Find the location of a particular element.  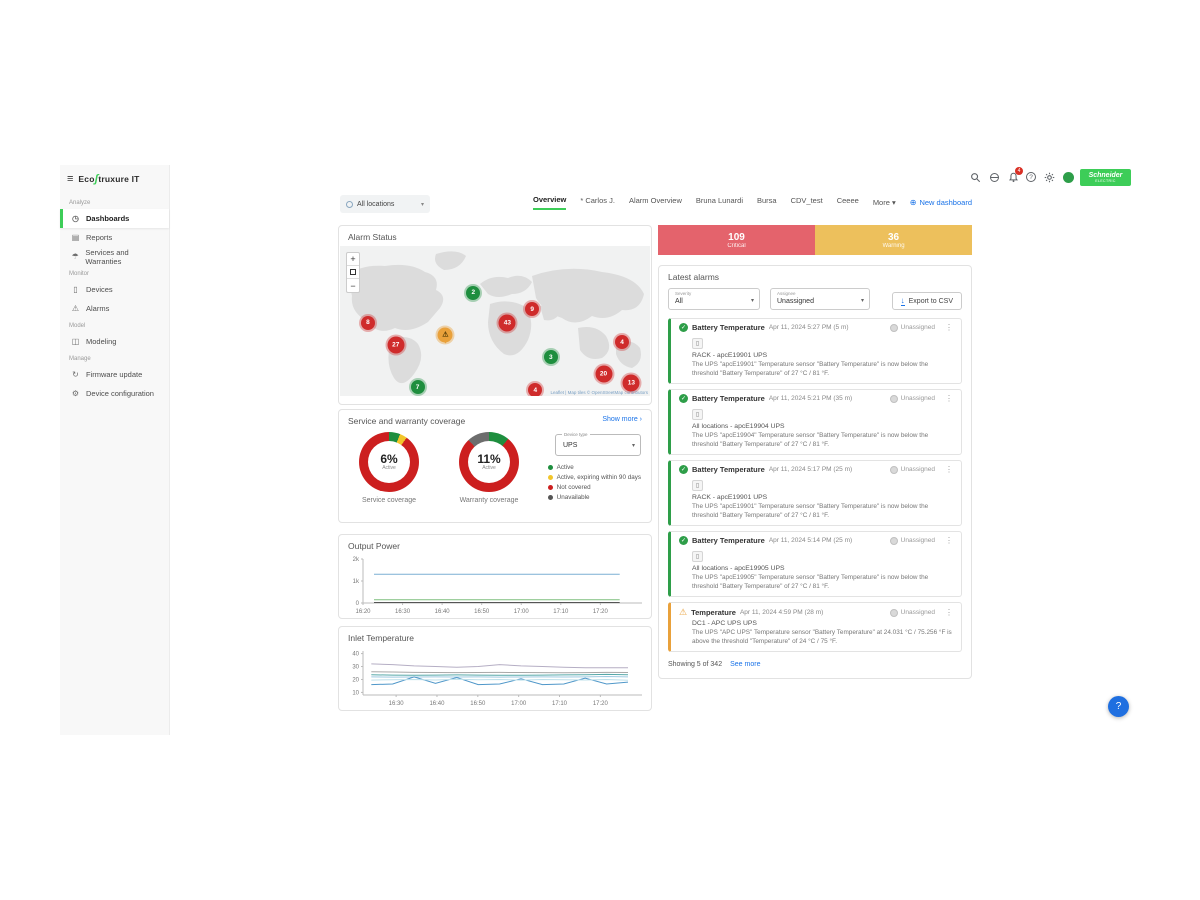

map-zoom-controls: + − is located at coordinates (353, 272).